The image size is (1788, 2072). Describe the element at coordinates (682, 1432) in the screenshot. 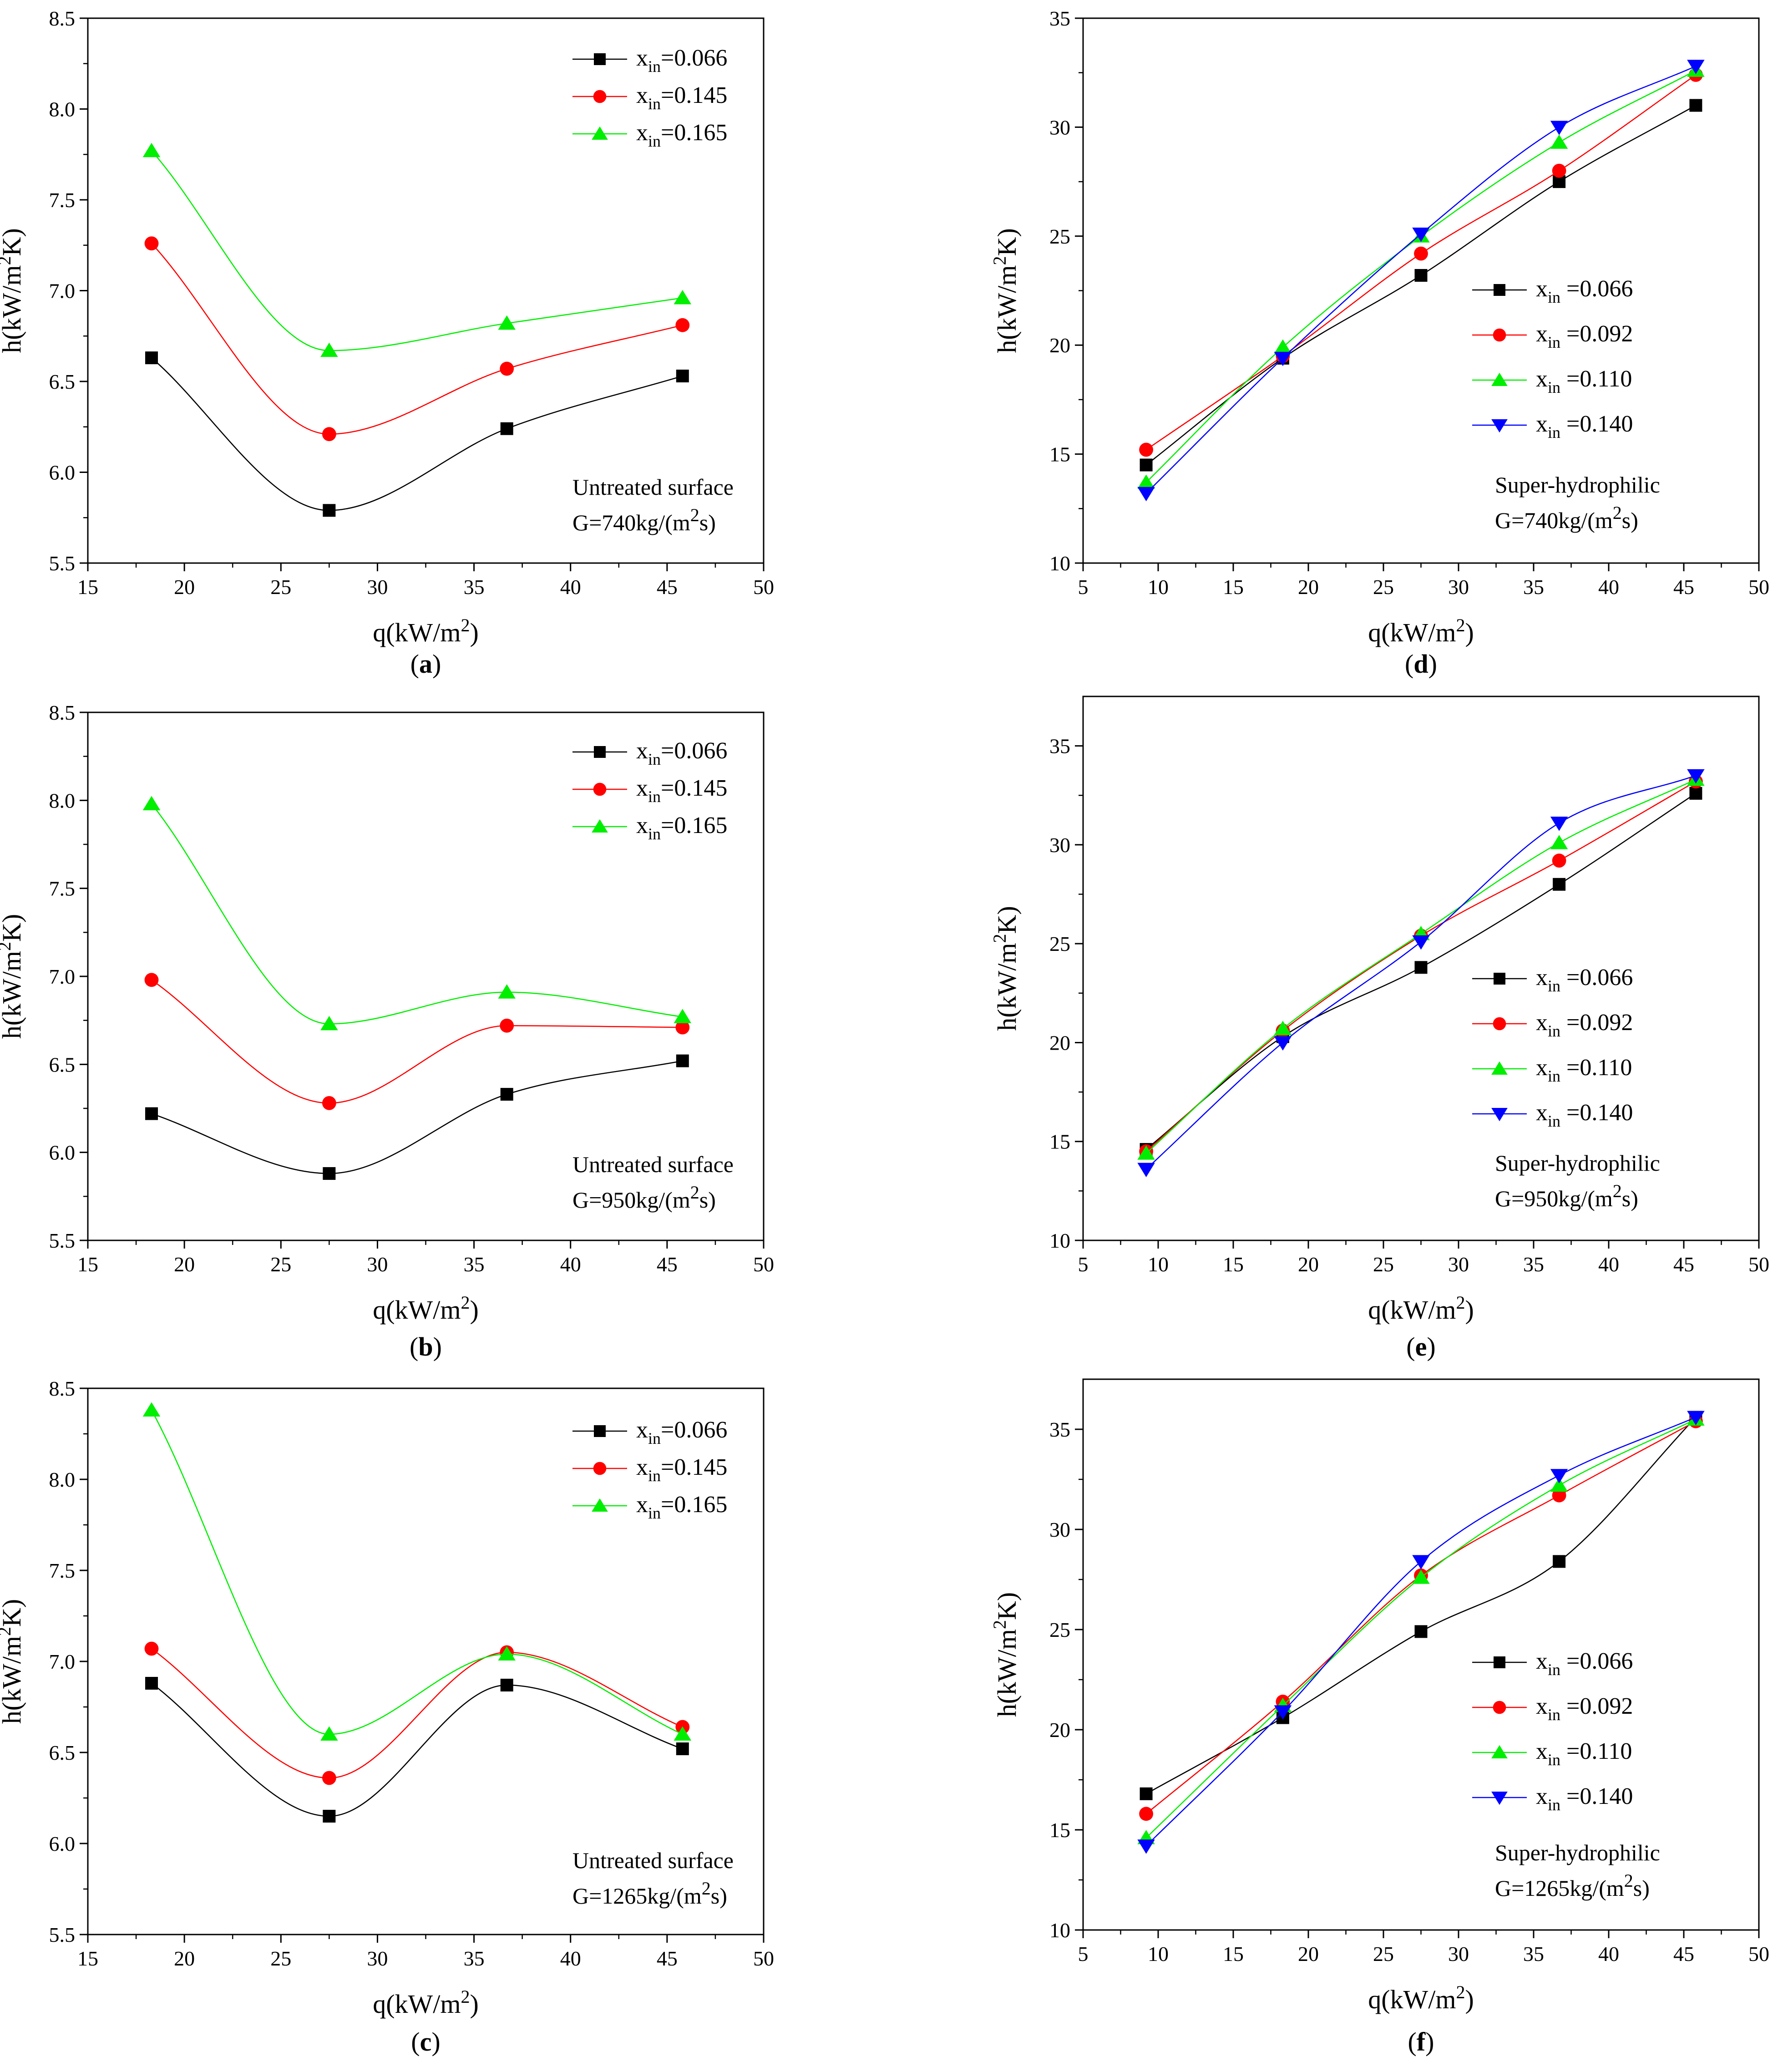

I see `legend-label: xin=0.066` at that location.